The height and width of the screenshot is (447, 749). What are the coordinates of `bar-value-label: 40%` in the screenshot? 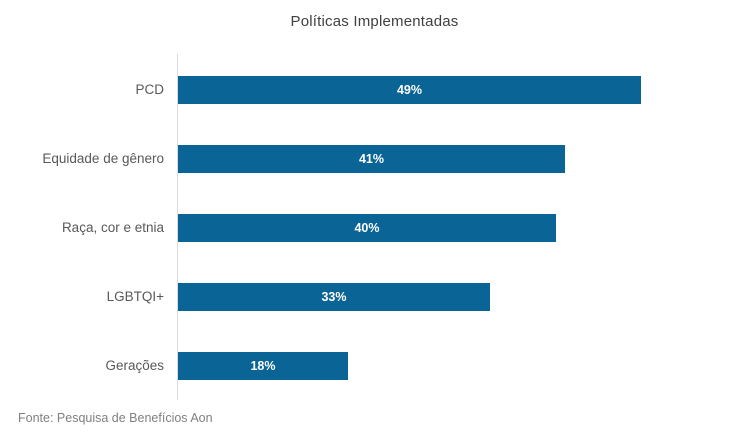 It's located at (367, 228).